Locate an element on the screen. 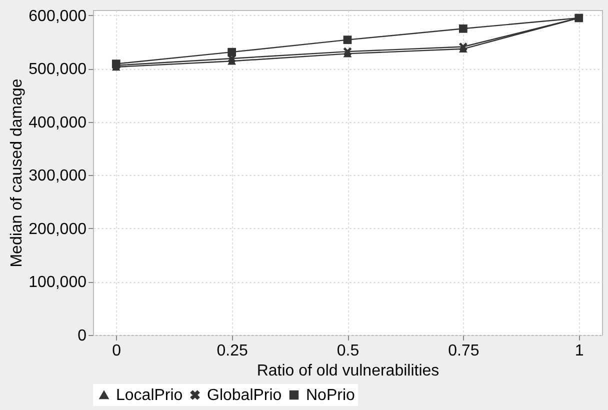 The height and width of the screenshot is (410, 608). y-axis-title: Median of caused damage is located at coordinates (17, 173).